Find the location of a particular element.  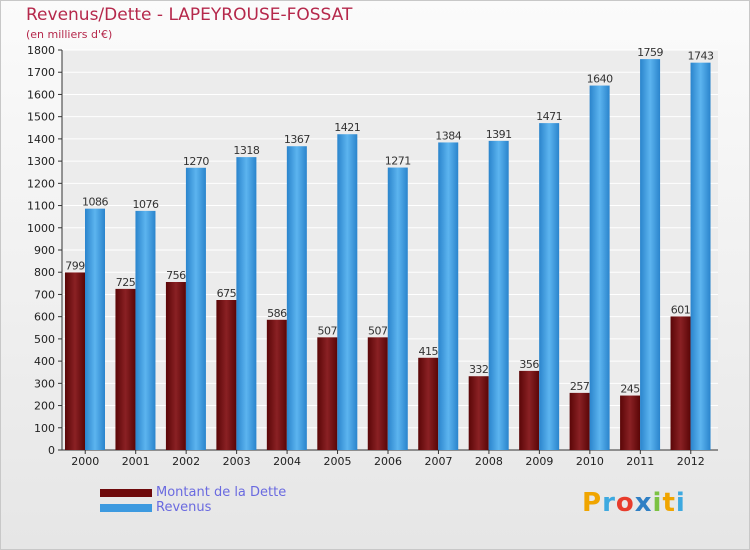

data-label-revenus: 1743 is located at coordinates (701, 56).